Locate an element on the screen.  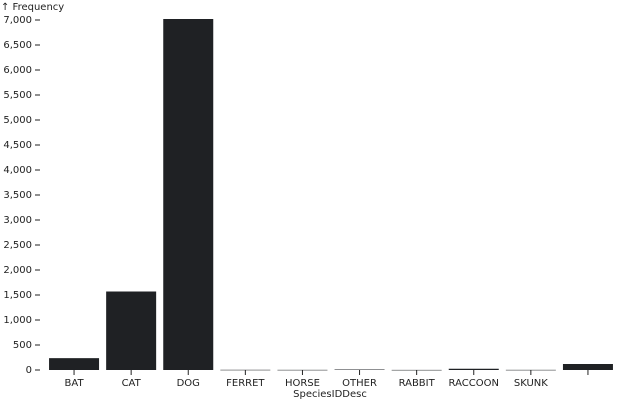
y-tick-label: 500 is located at coordinates (22, 345).